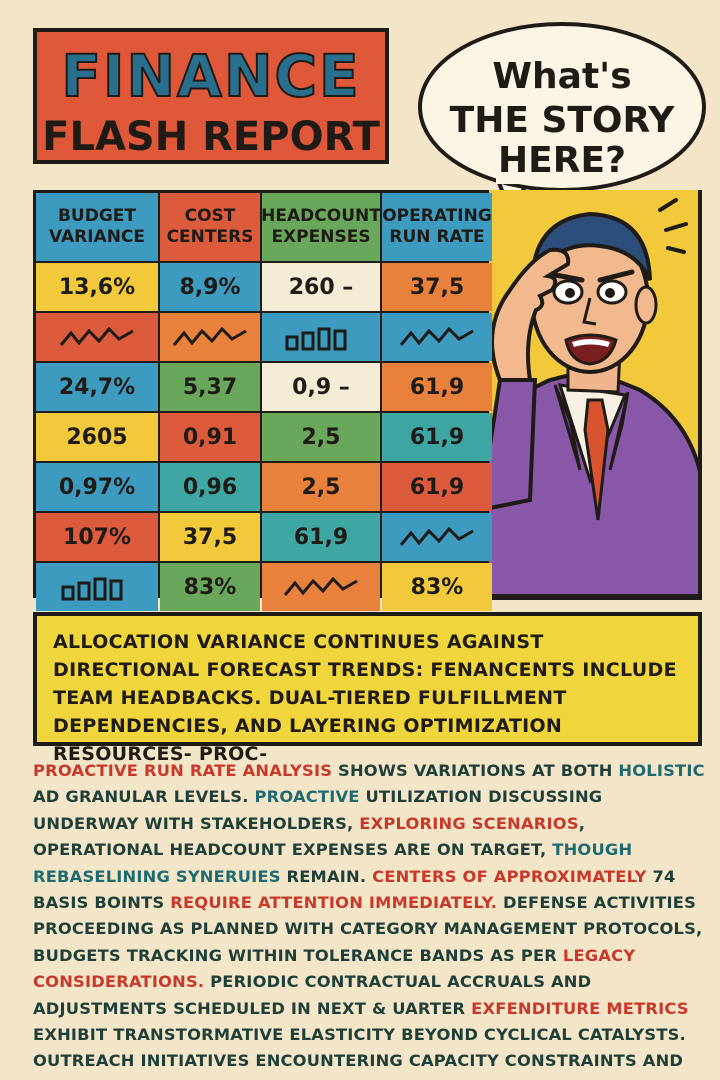  What do you see at coordinates (210, 387) in the screenshot?
I see `table-cell: 5,37` at bounding box center [210, 387].